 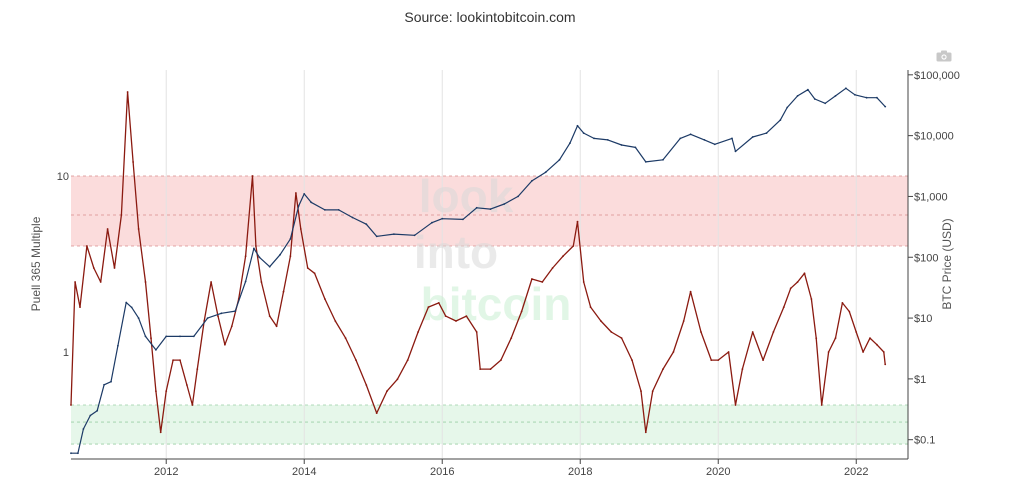 What do you see at coordinates (63, 177) in the screenshot?
I see `y-left-tick-label: 10` at bounding box center [63, 177].